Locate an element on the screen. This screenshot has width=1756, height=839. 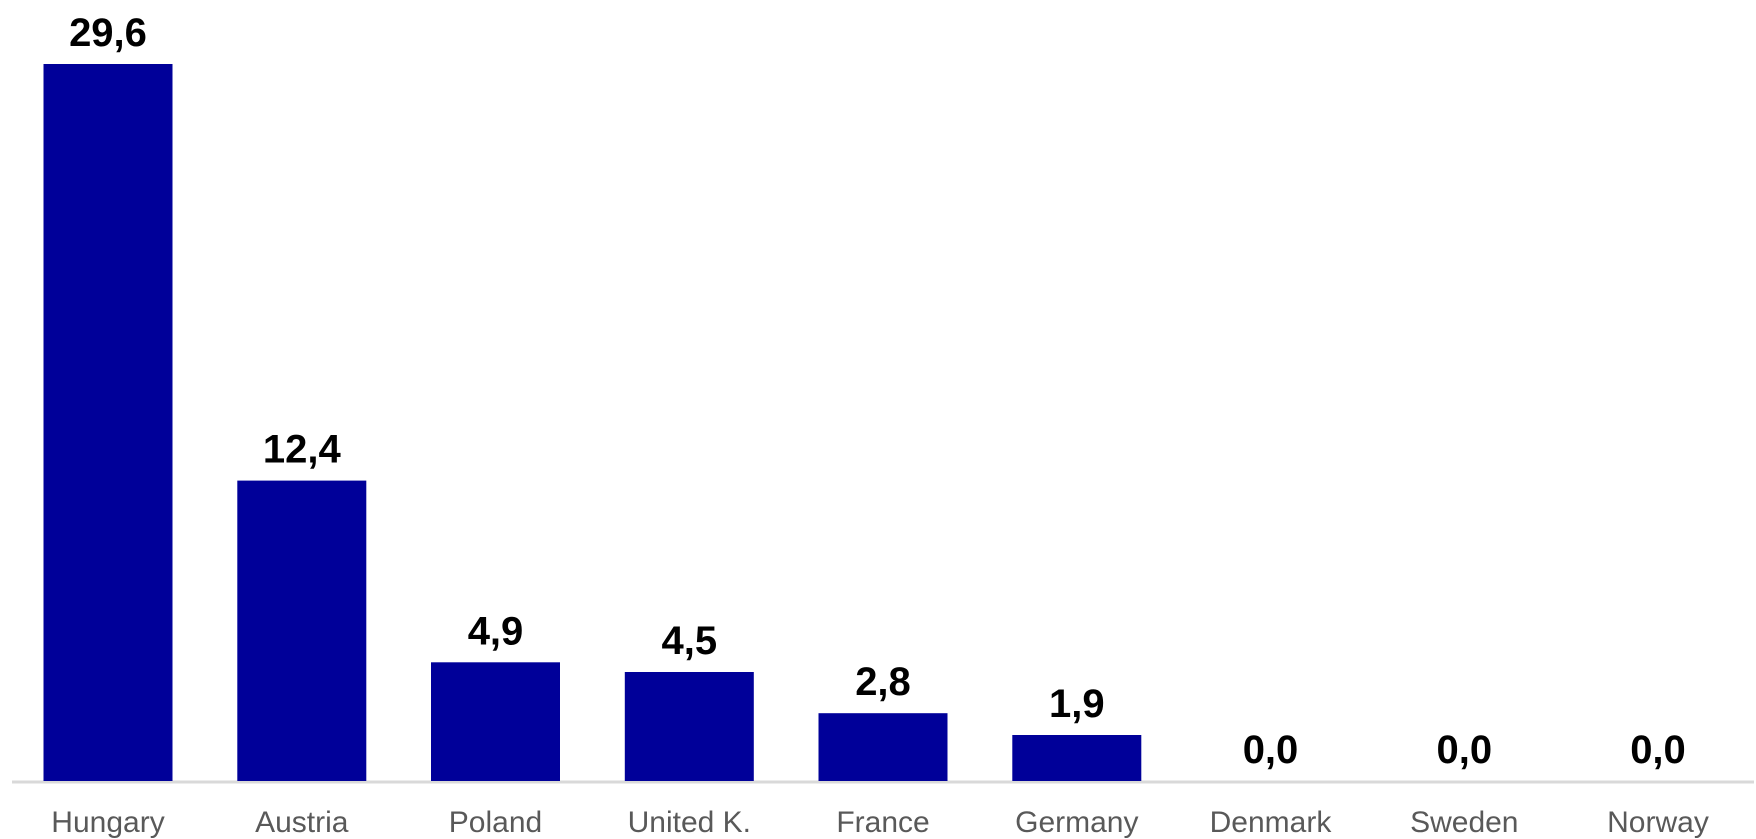
value-label-united-k: 4,5 is located at coordinates (689, 641).